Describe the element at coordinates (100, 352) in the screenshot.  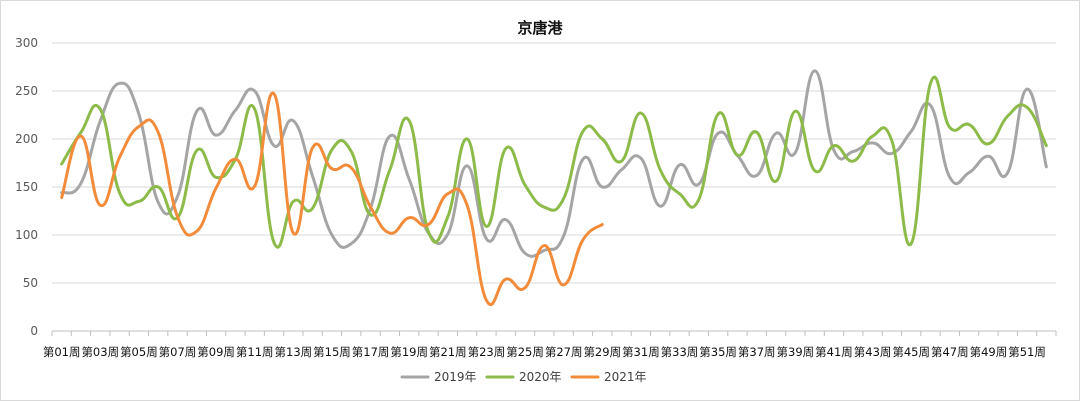
I see `x-tick-label: 第03周` at that location.